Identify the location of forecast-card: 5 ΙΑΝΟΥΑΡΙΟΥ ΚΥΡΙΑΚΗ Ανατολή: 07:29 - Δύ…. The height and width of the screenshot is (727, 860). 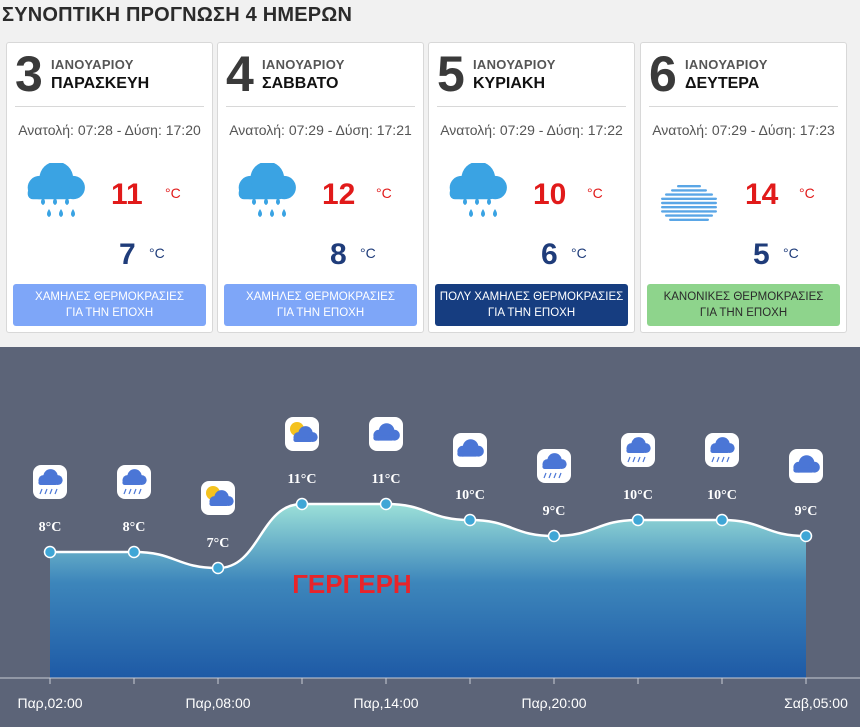
(531, 187).